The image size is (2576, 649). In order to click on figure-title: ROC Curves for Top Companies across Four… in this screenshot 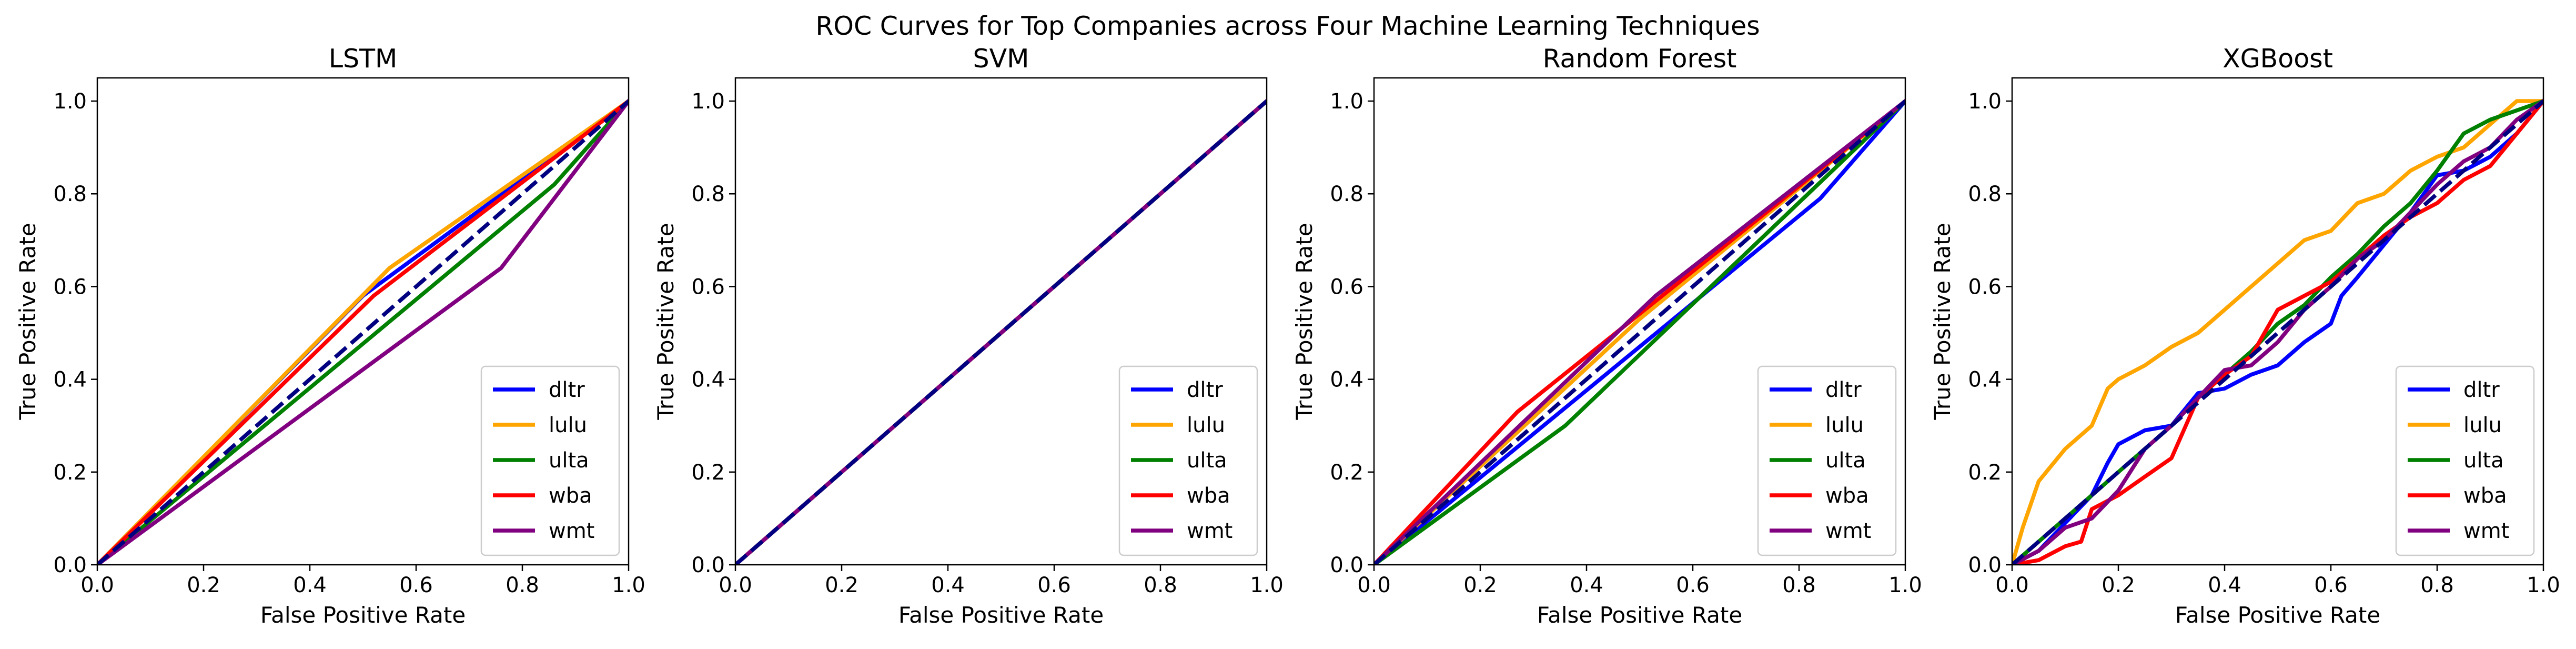, I will do `click(1287, 26)`.